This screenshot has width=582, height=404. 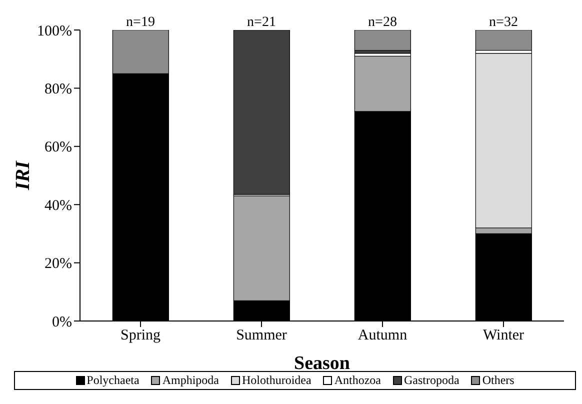 What do you see at coordinates (58, 90) in the screenshot?
I see `y-tick-label: 80%` at bounding box center [58, 90].